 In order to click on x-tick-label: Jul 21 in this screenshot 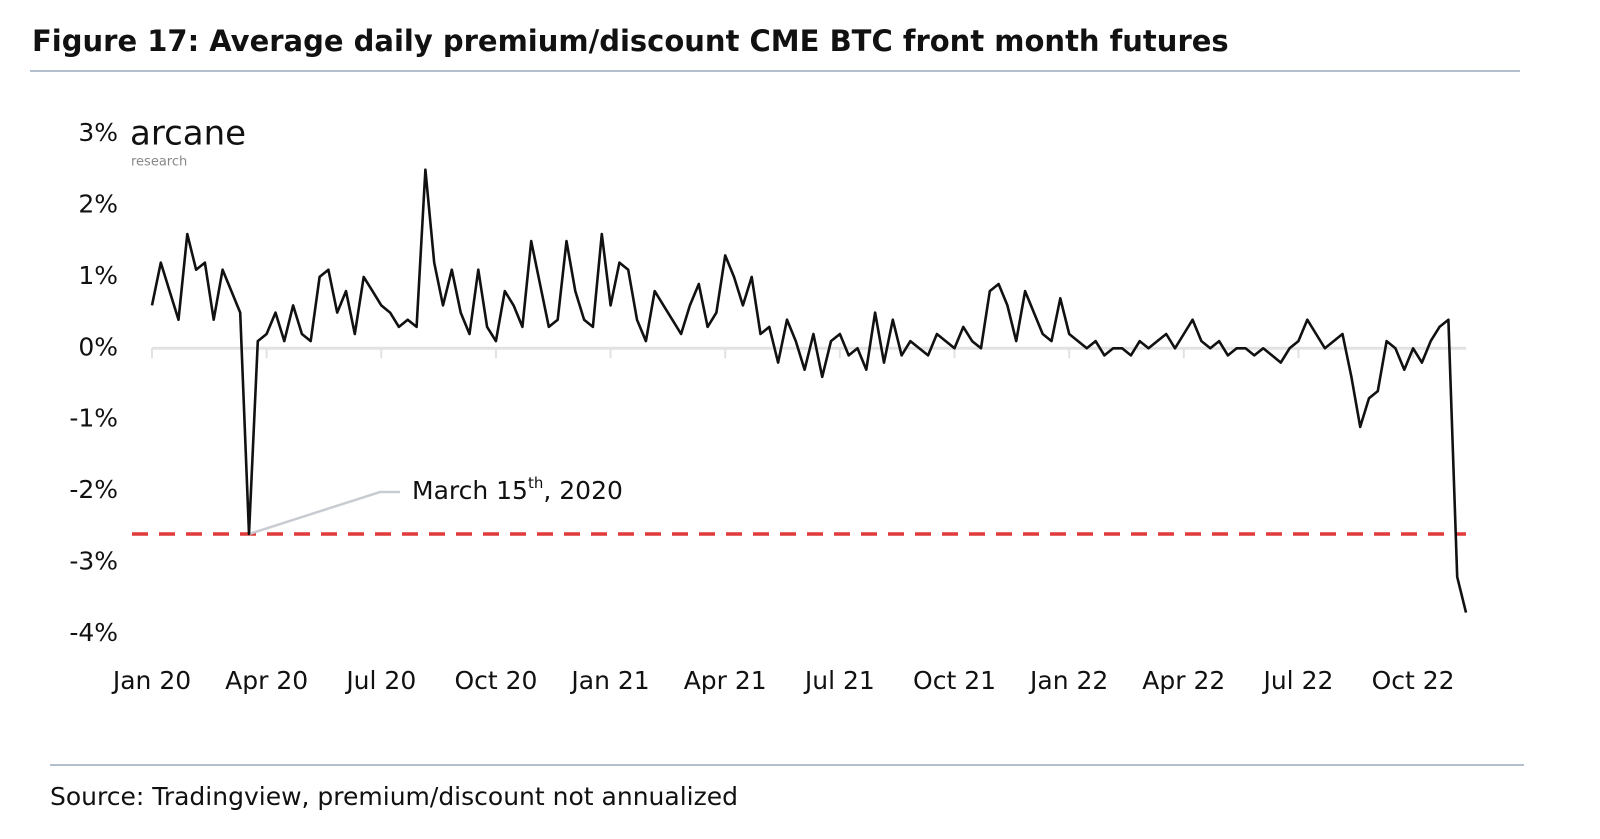, I will do `click(839, 680)`.